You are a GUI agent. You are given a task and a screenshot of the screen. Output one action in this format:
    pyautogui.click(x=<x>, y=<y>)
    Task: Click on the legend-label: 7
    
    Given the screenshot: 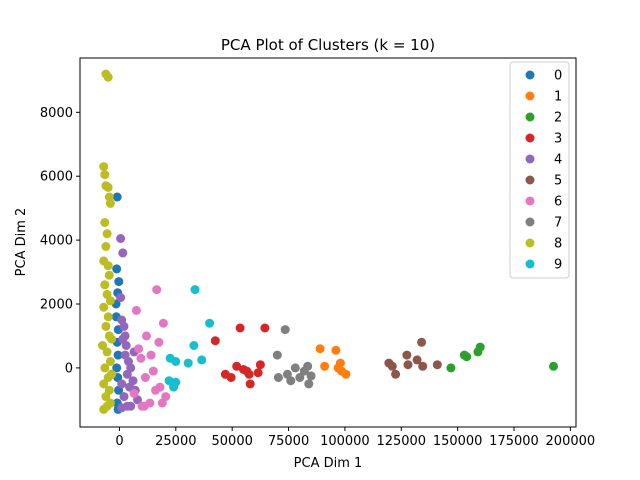 What is the action you would take?
    pyautogui.click(x=558, y=223)
    